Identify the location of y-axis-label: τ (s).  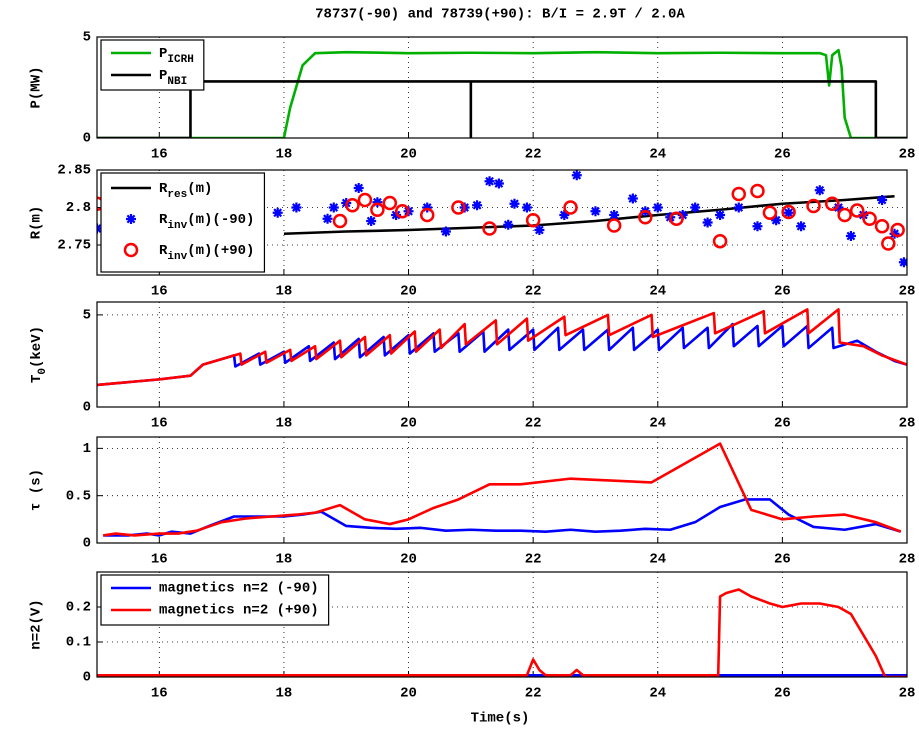
(37, 490).